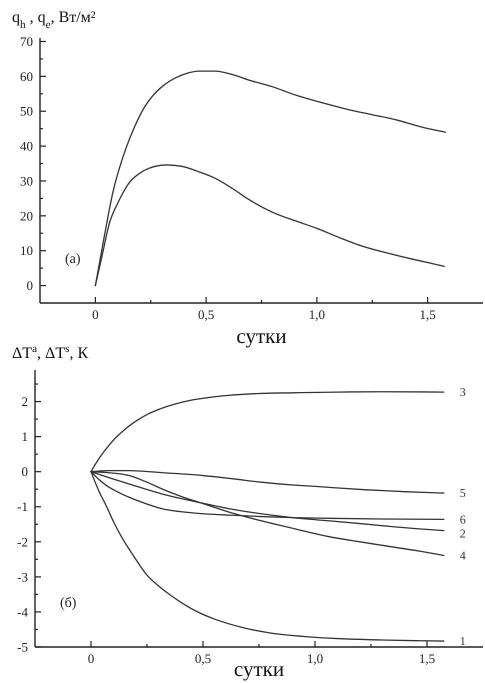 Image resolution: width=485 pixels, height=683 pixels. I want to click on y-tick-label: -1, so click(22, 506).